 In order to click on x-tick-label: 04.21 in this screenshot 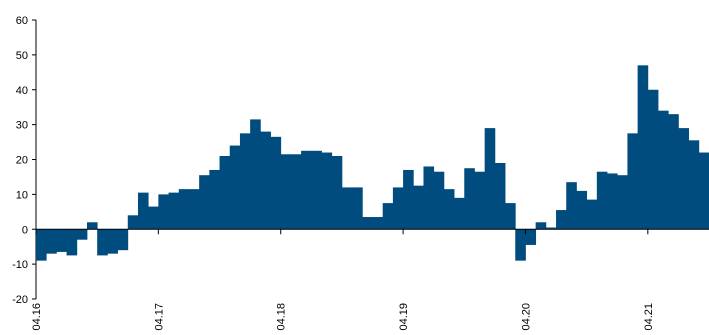, I will do `click(649, 317)`.